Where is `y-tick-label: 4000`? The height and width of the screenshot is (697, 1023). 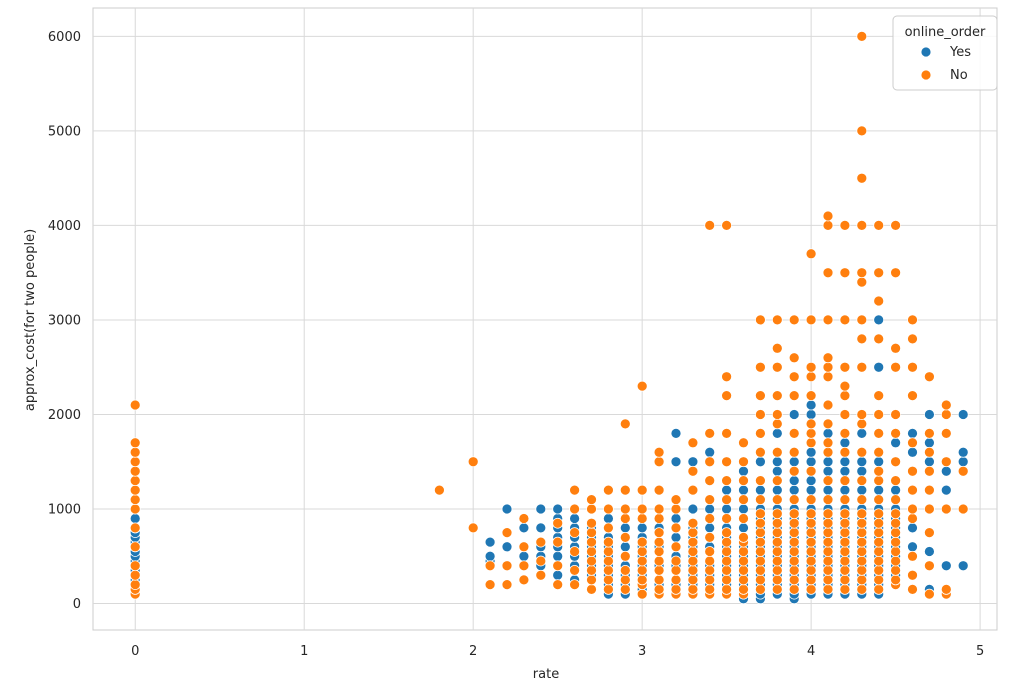
y-tick-label: 4000 is located at coordinates (64, 226).